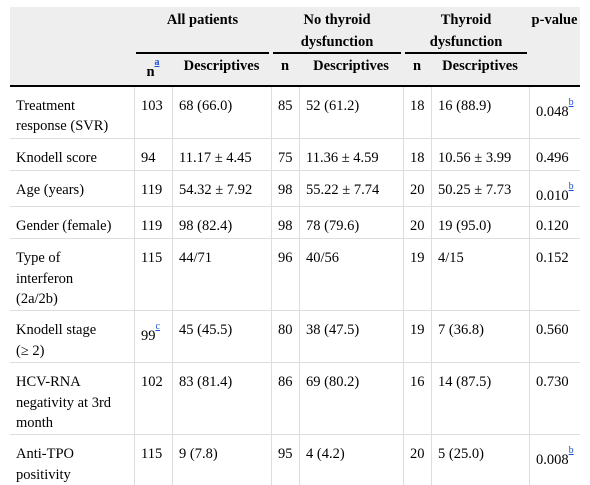 The width and height of the screenshot is (590, 485). I want to click on cell-pvalue: 0.008b, so click(554, 460).